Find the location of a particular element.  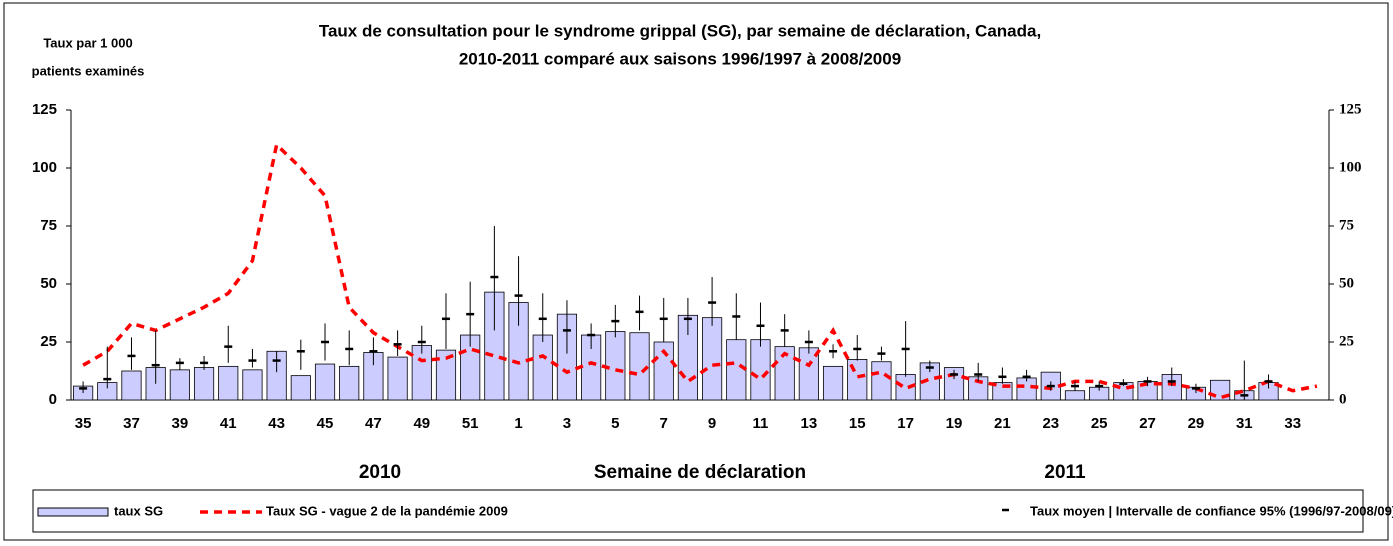

legend-box is located at coordinates (698, 511).